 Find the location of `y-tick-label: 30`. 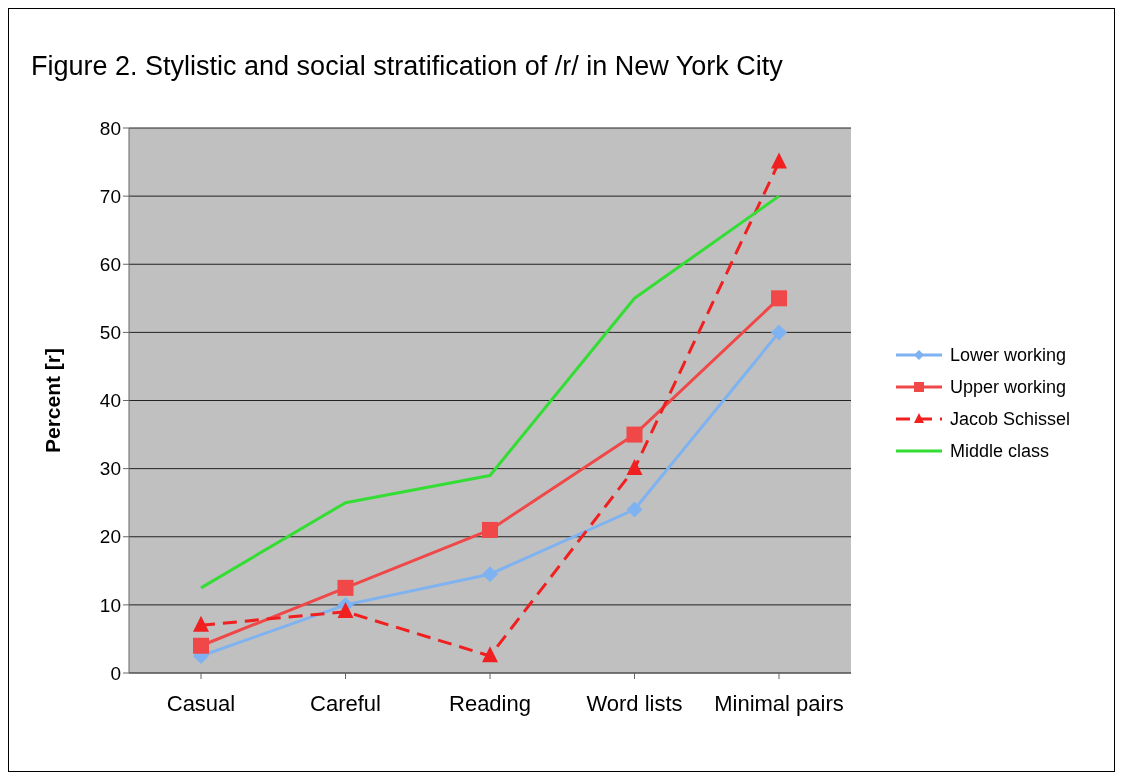

y-tick-label: 30 is located at coordinates (110, 469).